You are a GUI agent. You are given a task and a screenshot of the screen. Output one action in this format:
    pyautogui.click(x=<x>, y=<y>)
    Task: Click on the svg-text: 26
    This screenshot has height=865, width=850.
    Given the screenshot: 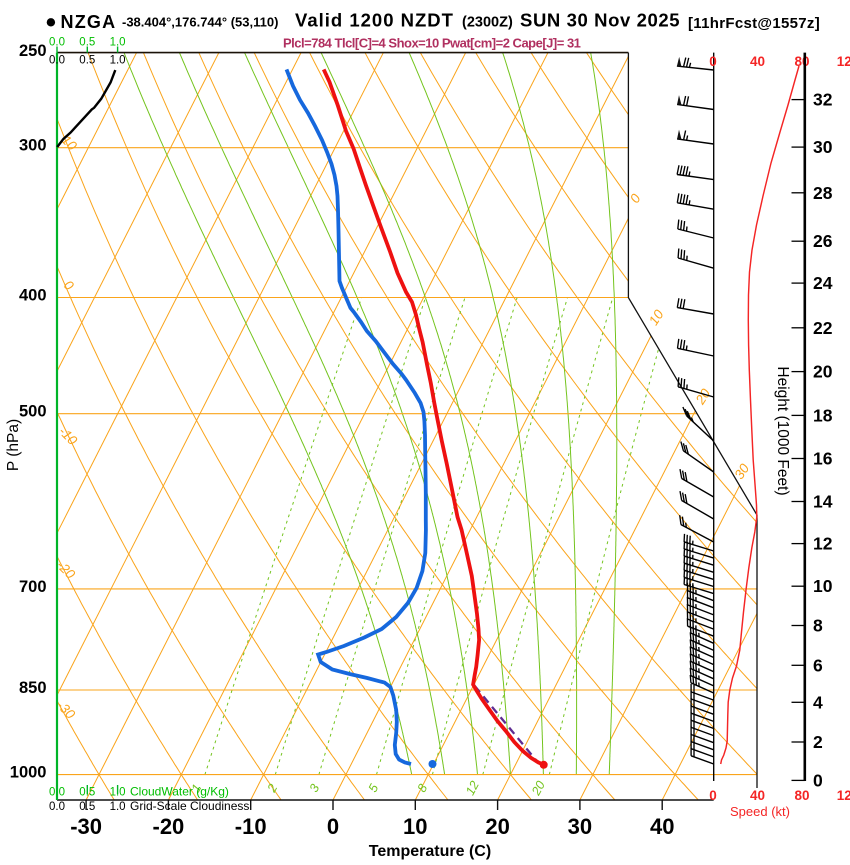 What is the action you would take?
    pyautogui.click(x=823, y=241)
    